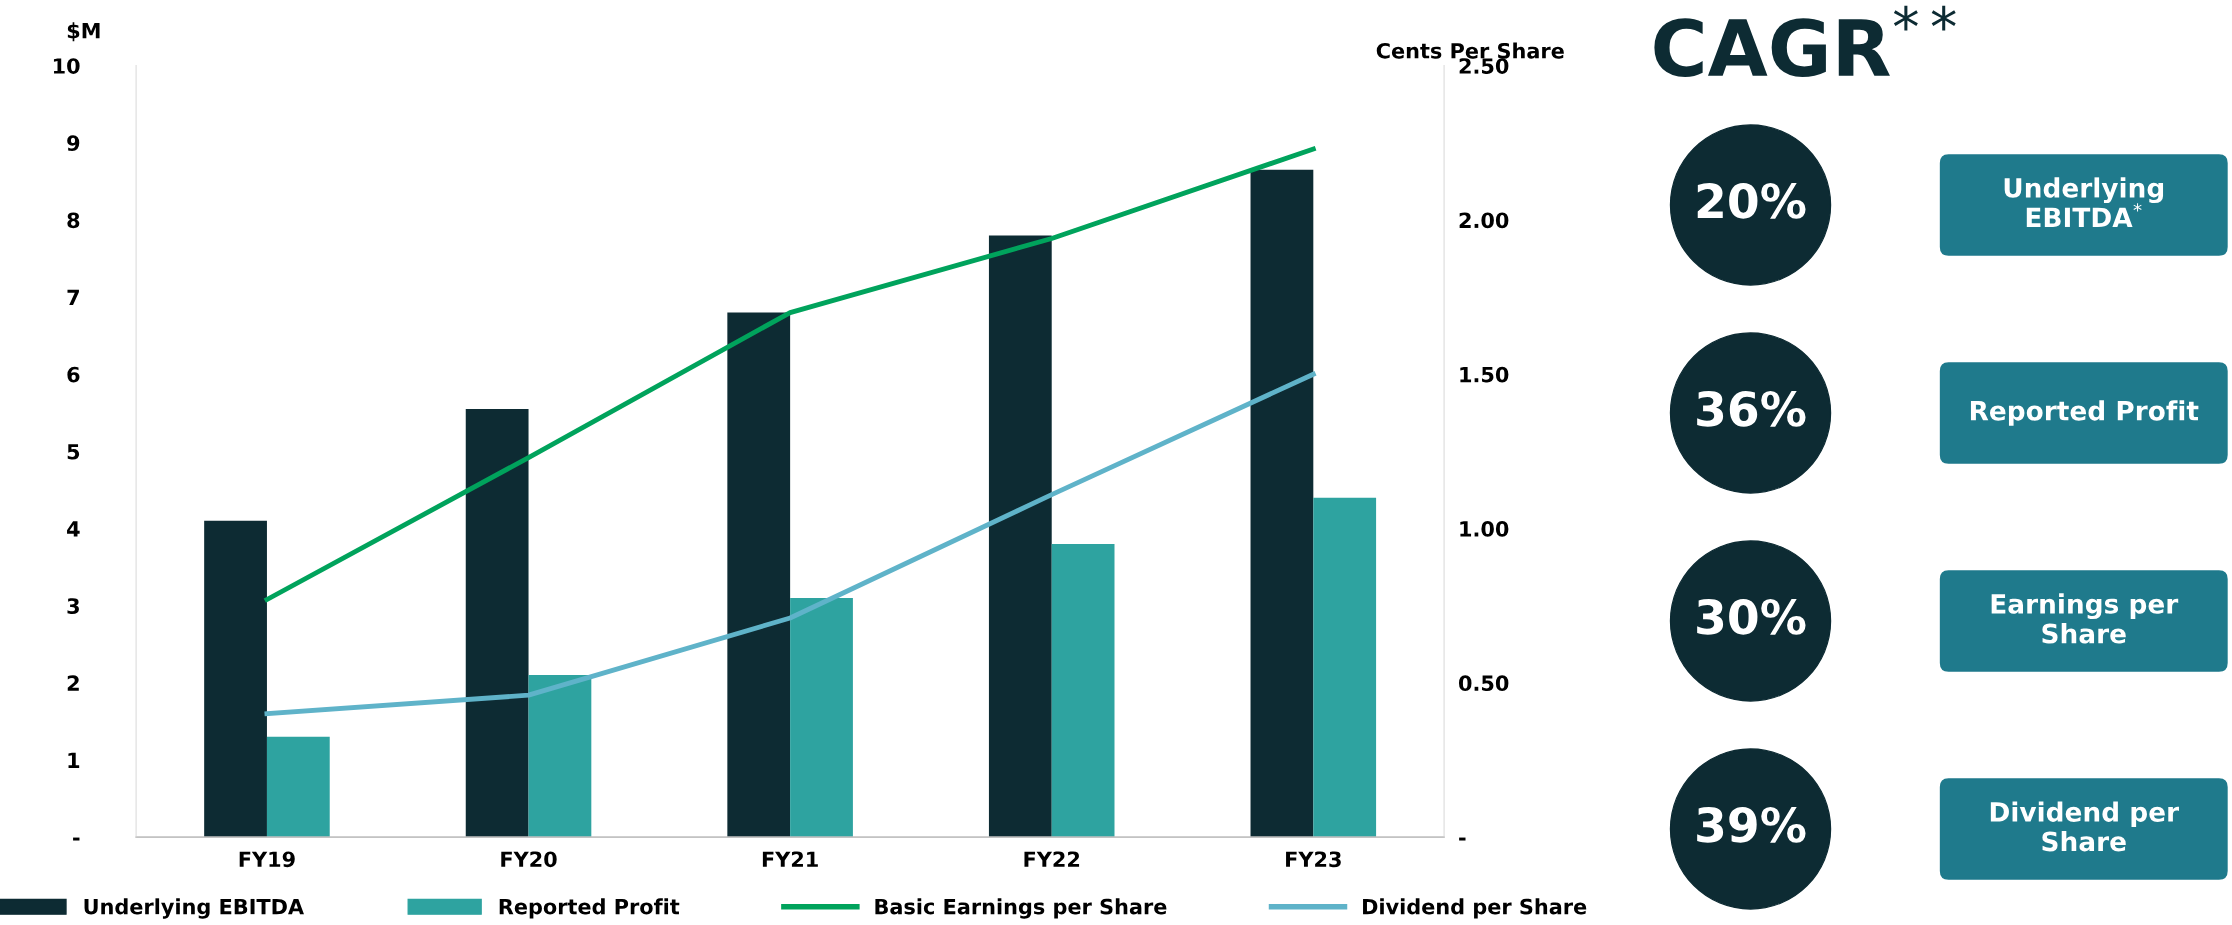  What do you see at coordinates (1483, 683) in the screenshot?
I see `y2-tick-label: 0.50` at bounding box center [1483, 683].